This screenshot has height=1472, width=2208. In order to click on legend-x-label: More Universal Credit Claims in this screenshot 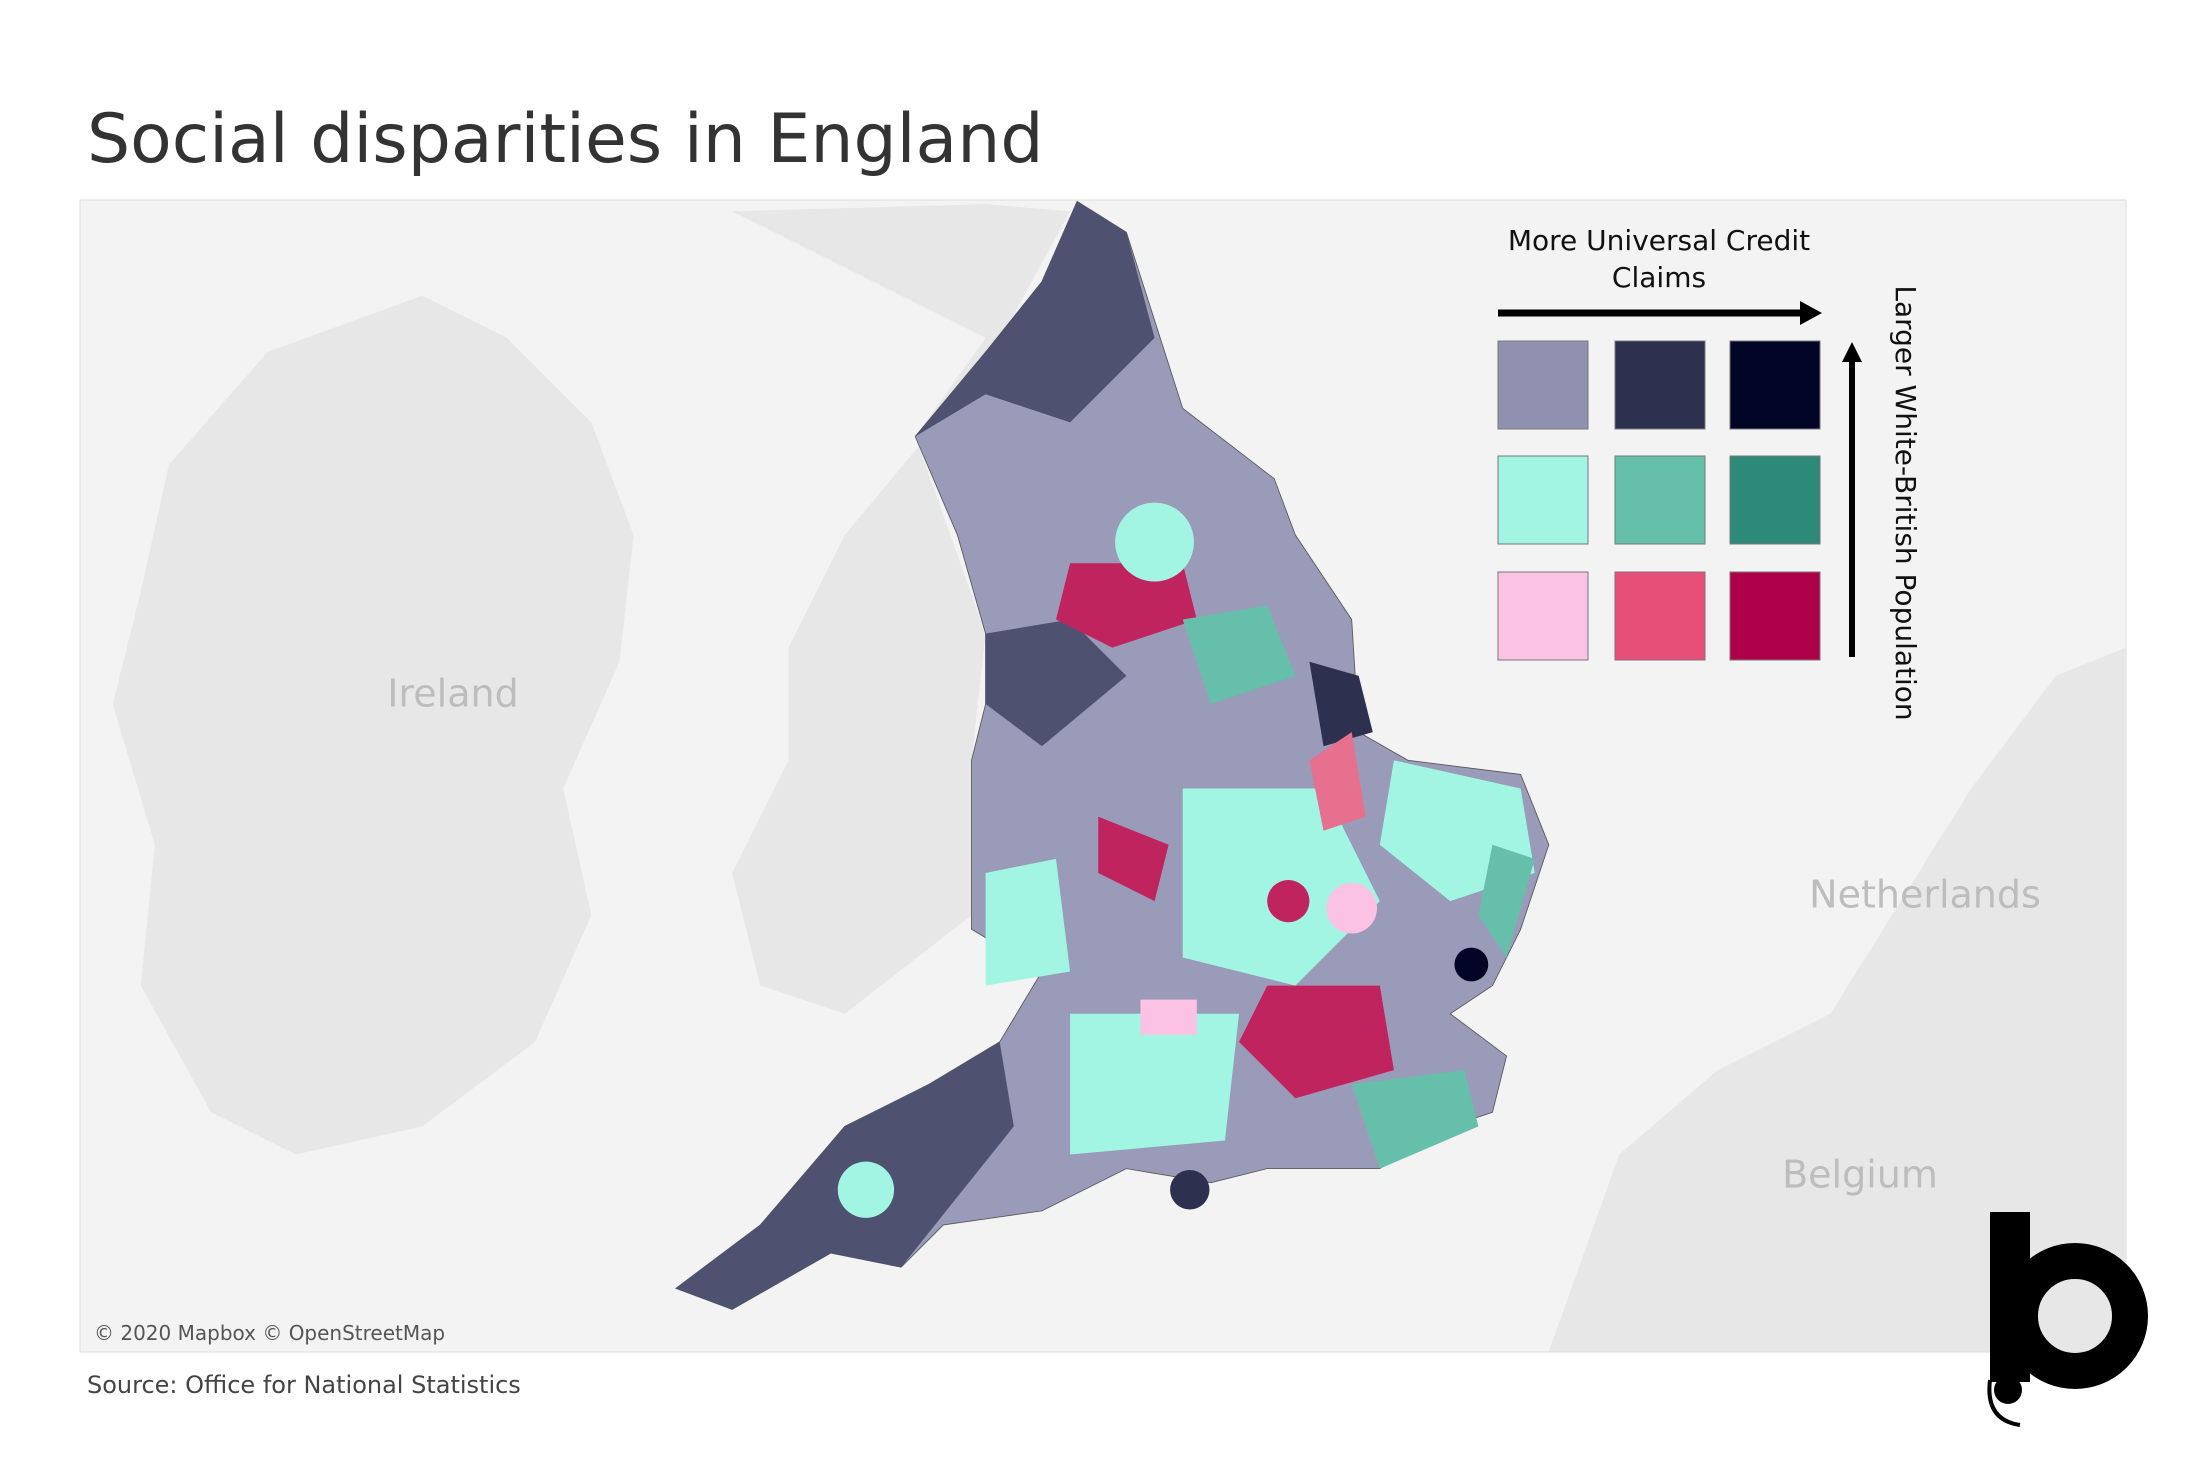, I will do `click(1659, 259)`.